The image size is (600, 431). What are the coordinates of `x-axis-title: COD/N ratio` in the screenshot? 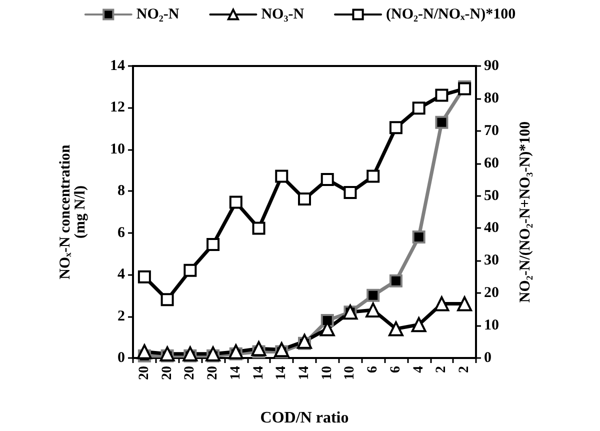 It's located at (304, 418).